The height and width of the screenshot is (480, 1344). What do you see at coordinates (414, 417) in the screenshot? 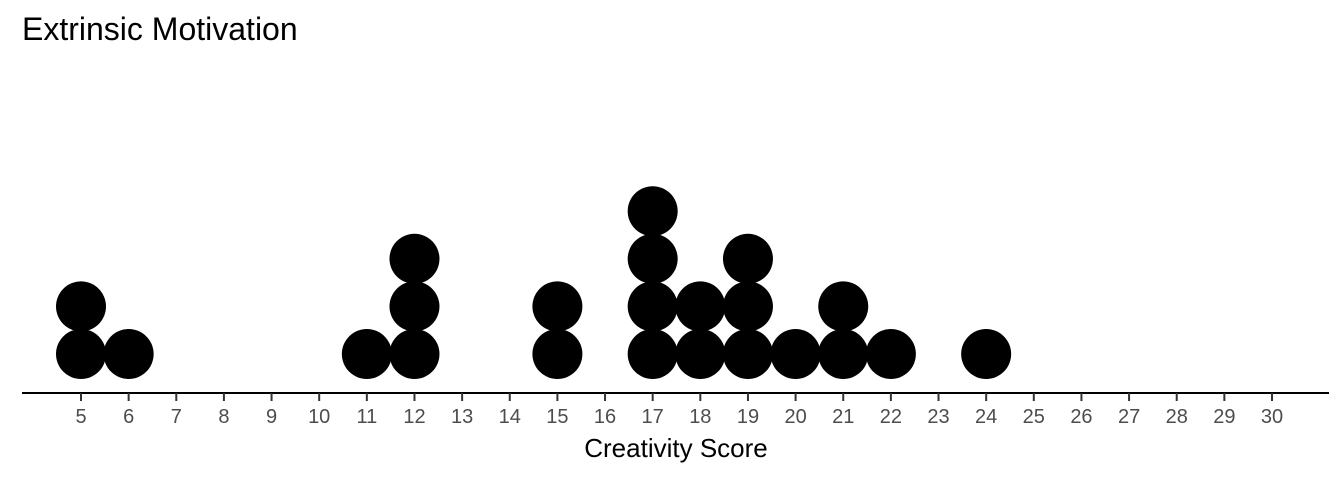
I see `x-tick-label: 12` at bounding box center [414, 417].